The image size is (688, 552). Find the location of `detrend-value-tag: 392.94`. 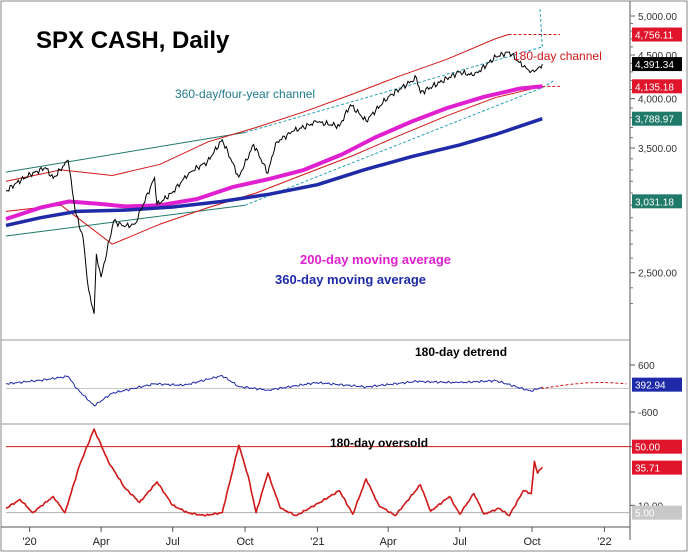

detrend-value-tag: 392.94 is located at coordinates (650, 386).